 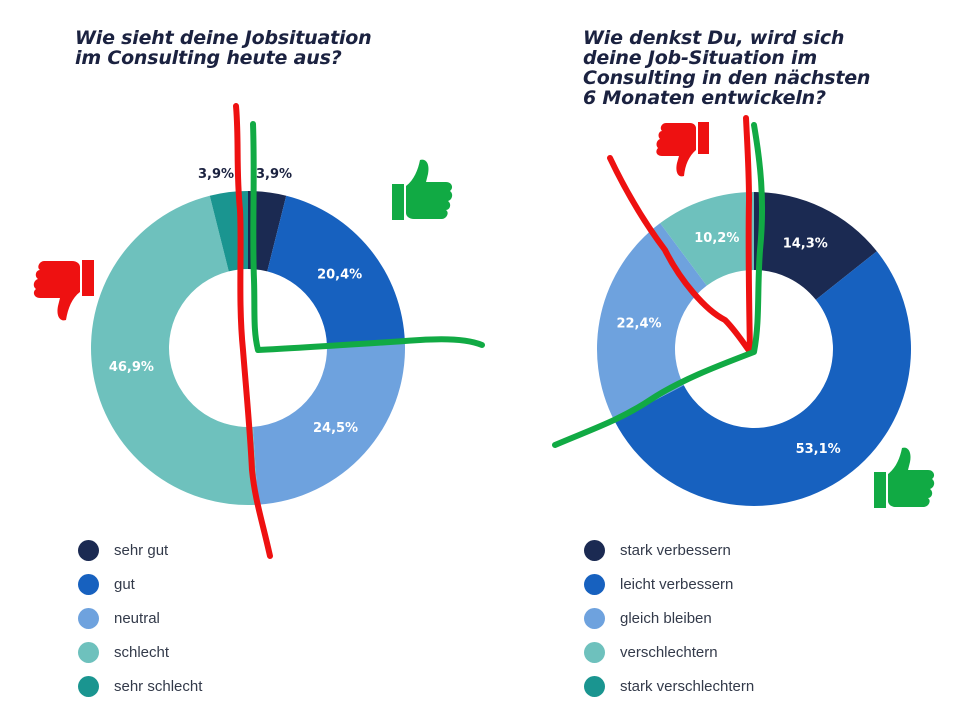 I want to click on legend-label: verschlechtern, so click(x=669, y=652).